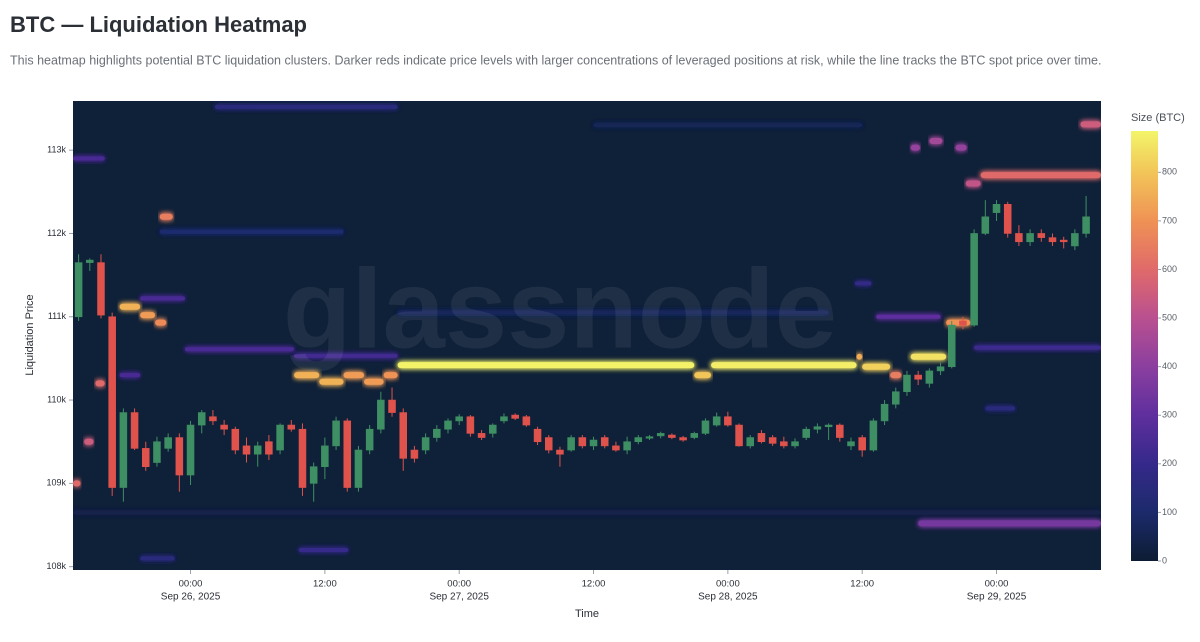  Describe the element at coordinates (158, 24) in the screenshot. I see `chart-title: BTC — Liquidation Heatmap` at that location.